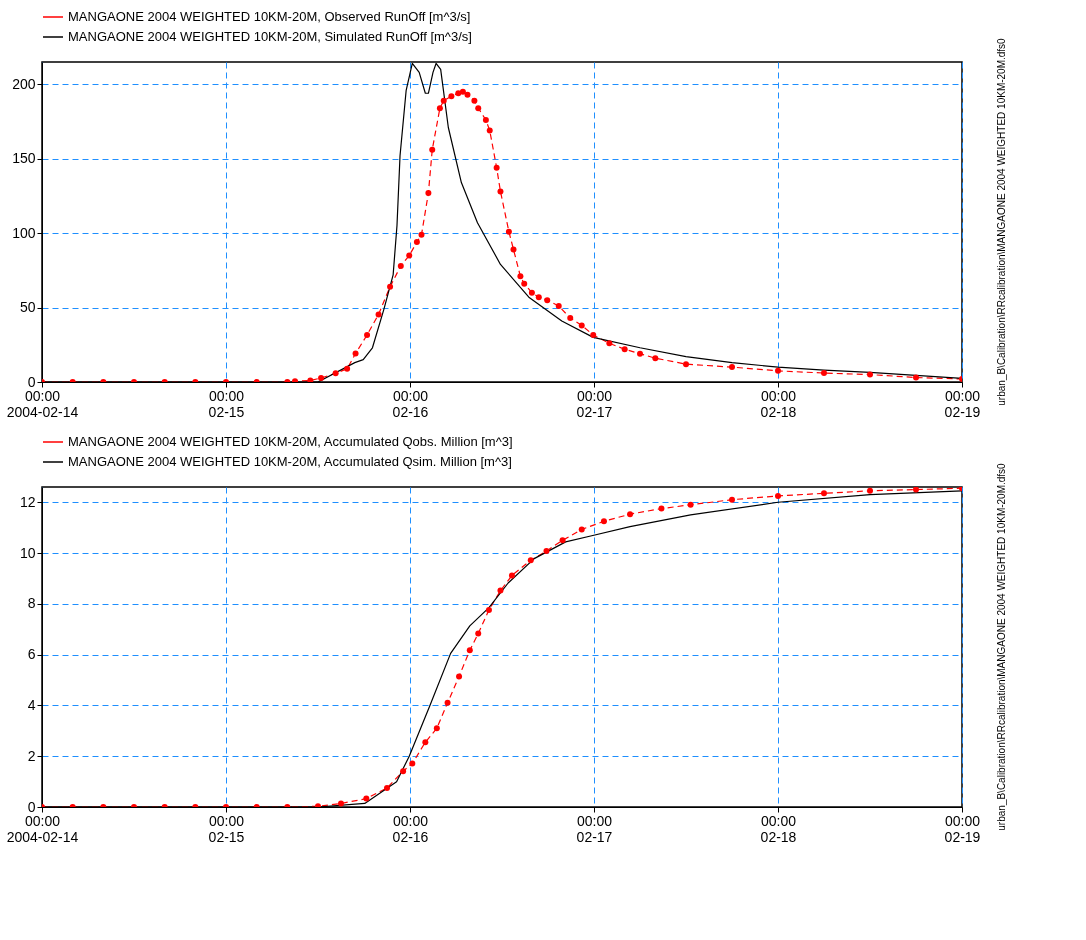 The width and height of the screenshot is (1086, 940). Describe the element at coordinates (31, 654) in the screenshot. I see `y-tick-label: 6` at that location.